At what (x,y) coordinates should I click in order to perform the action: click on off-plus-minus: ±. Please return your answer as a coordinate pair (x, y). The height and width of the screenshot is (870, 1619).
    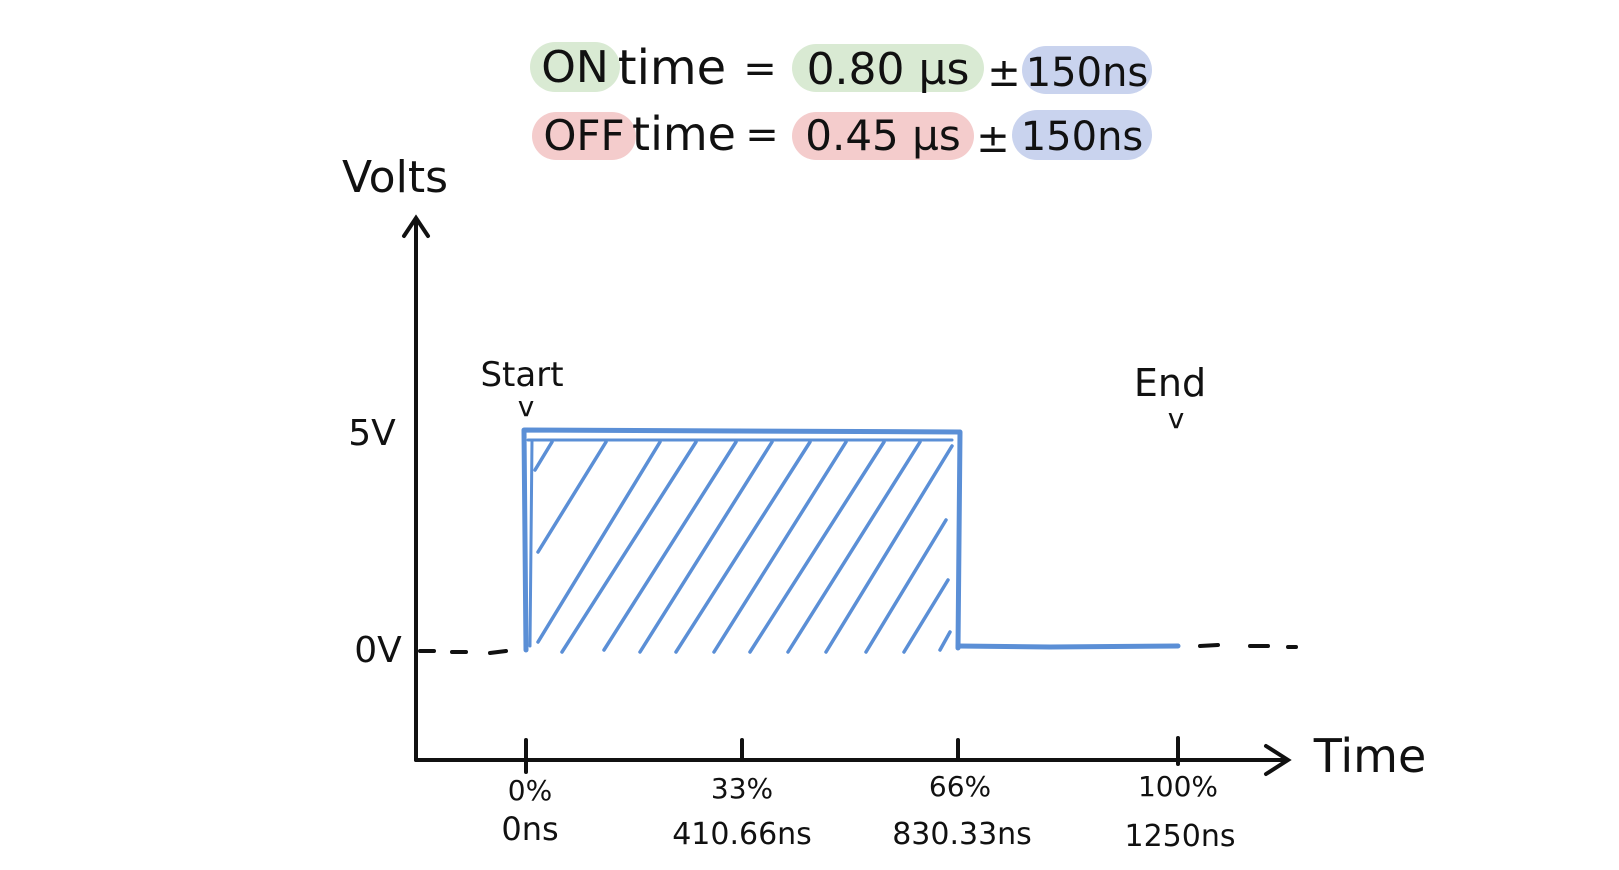
    Looking at the image, I should click on (993, 139).